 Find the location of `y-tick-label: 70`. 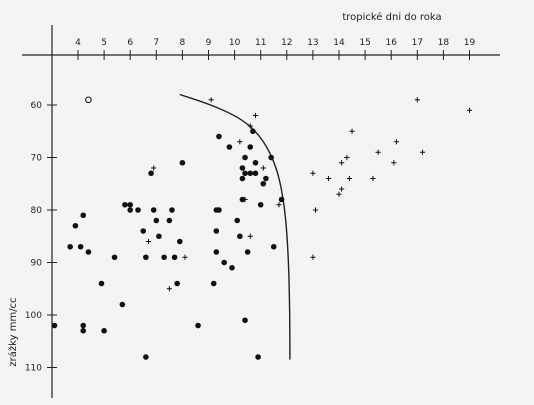

y-tick-label: 70 is located at coordinates (37, 159).